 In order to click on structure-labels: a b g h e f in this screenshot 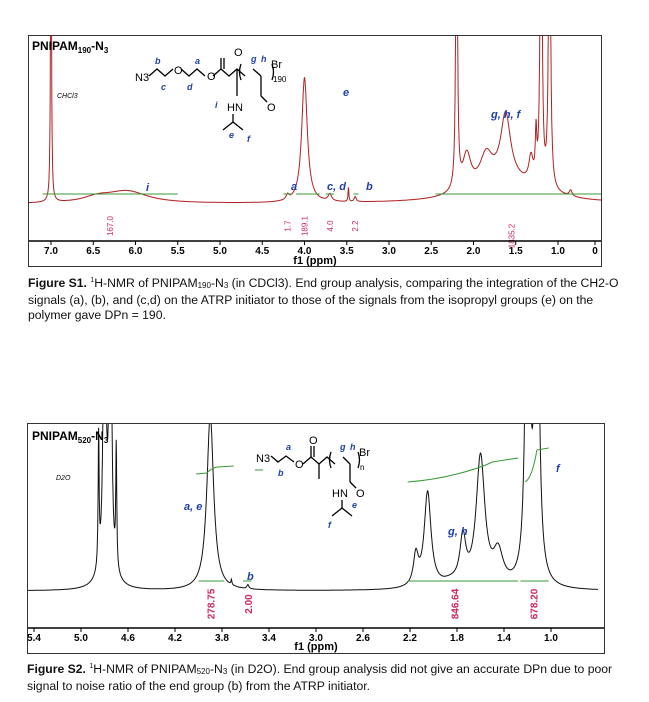, I will do `click(317, 486)`.